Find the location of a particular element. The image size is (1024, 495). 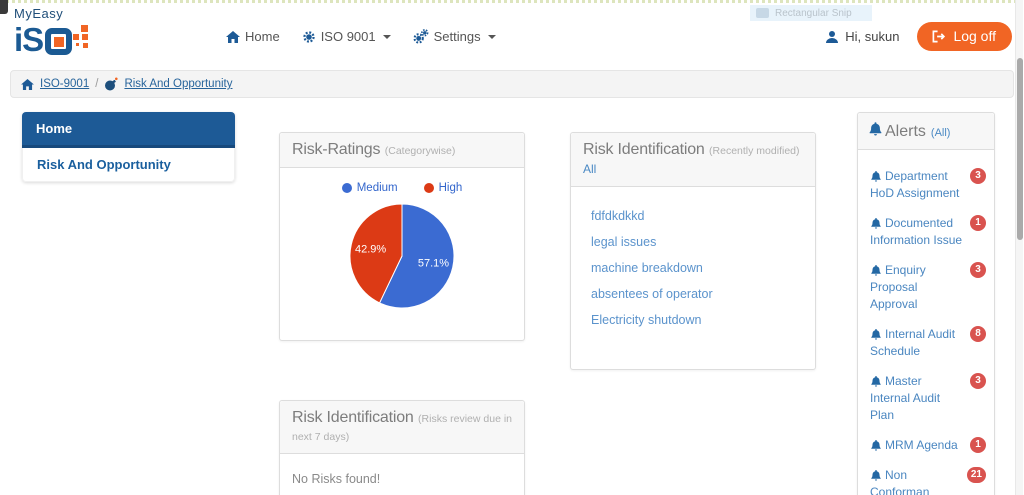

risk-recent-title: Risk Identification is located at coordinates (644, 149).